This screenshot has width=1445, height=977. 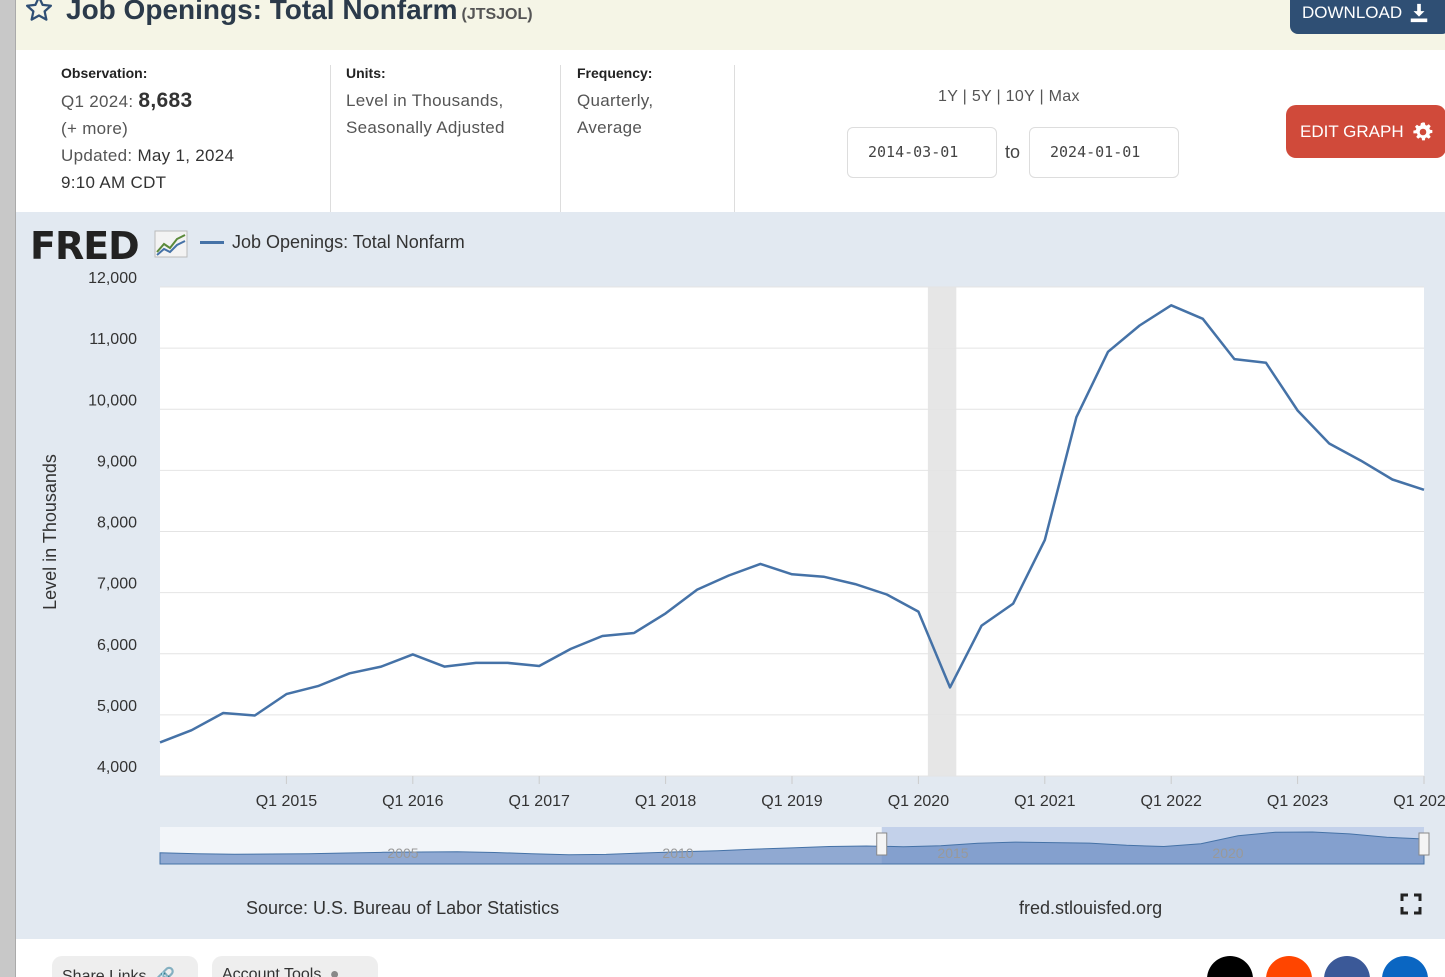 What do you see at coordinates (1352, 12) in the screenshot?
I see `download-label: DOWNLOAD` at bounding box center [1352, 12].